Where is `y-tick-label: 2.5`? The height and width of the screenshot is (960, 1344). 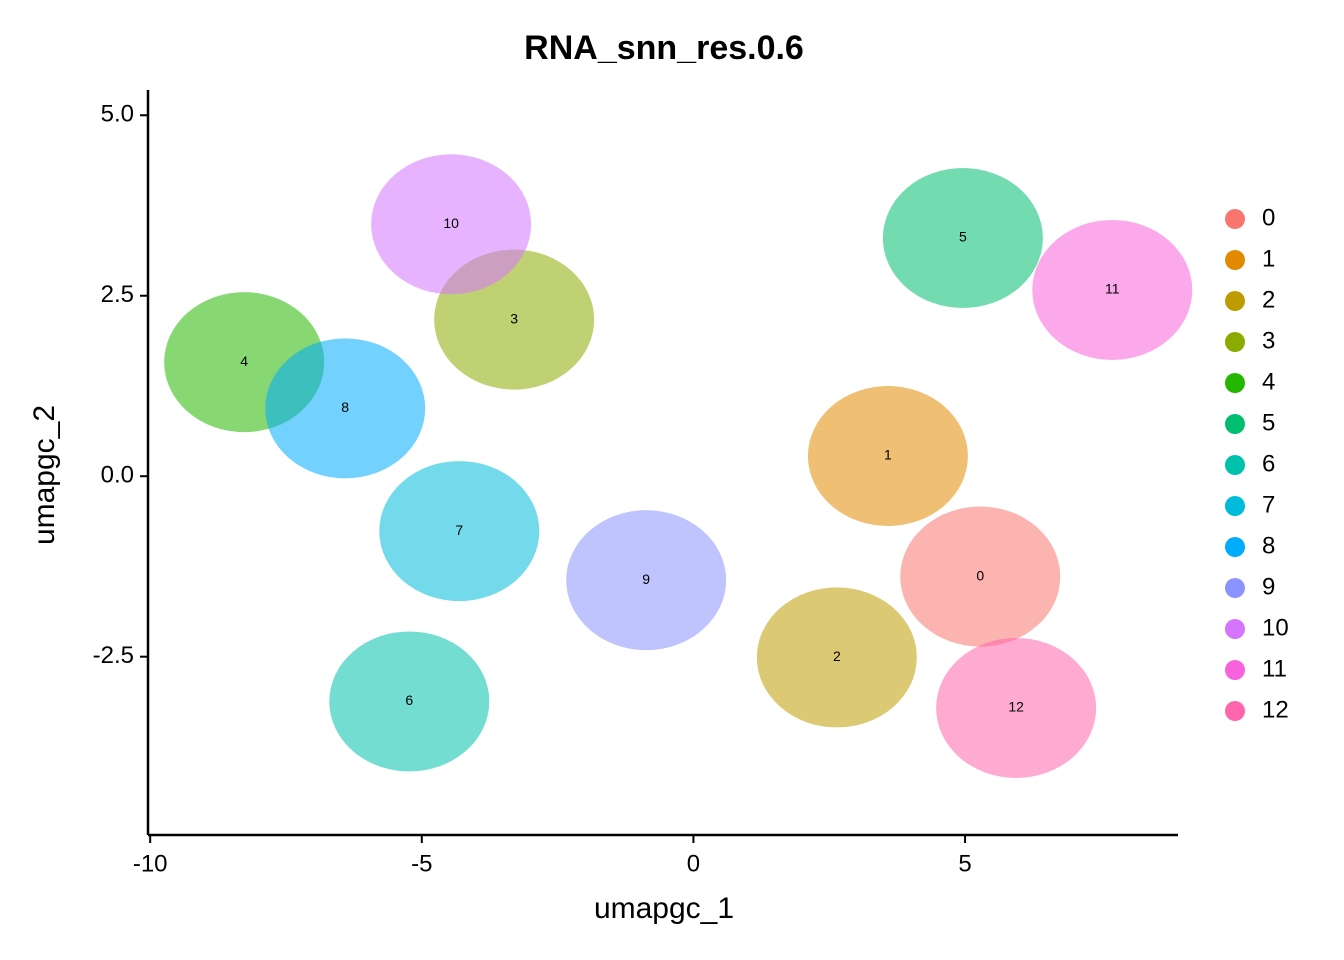 y-tick-label: 2.5 is located at coordinates (117, 294).